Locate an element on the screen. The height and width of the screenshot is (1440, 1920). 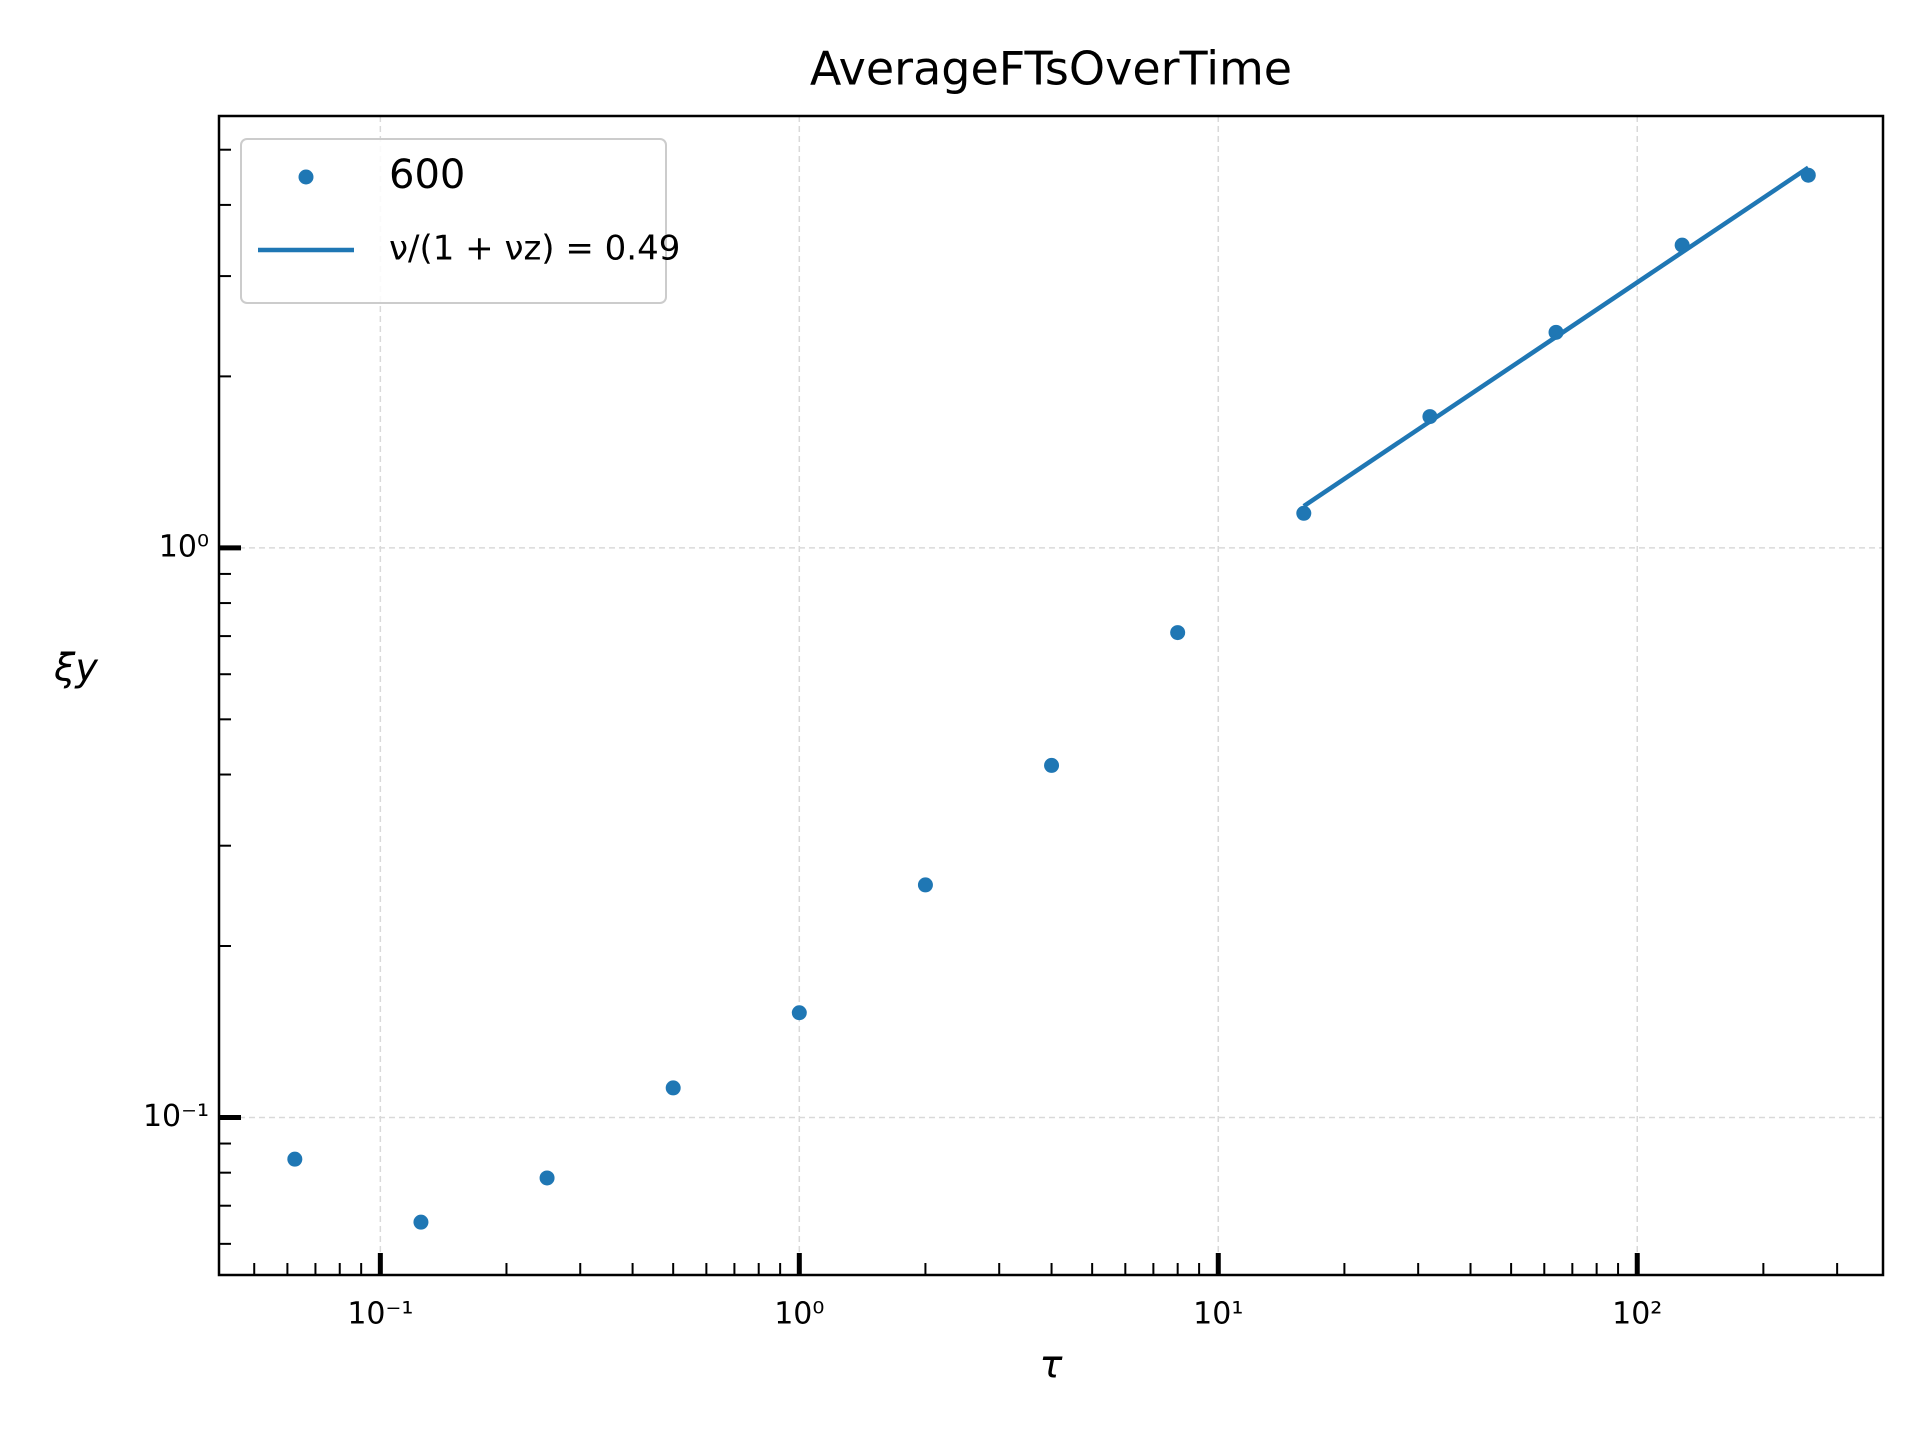
legend-marker is located at coordinates (306, 177).